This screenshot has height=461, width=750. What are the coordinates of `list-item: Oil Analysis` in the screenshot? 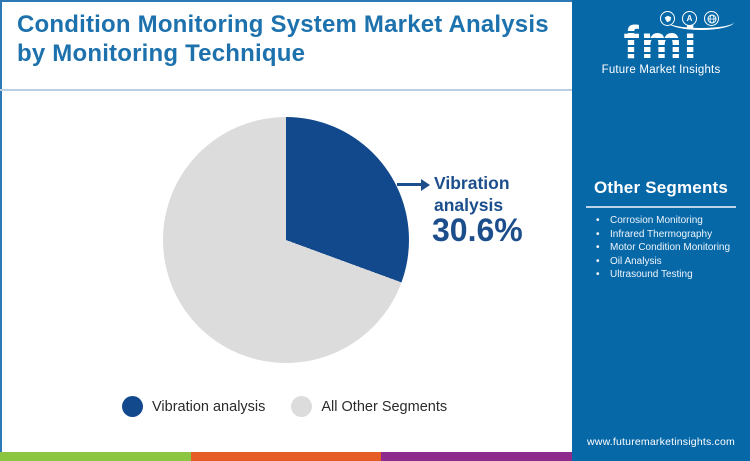 It's located at (671, 262).